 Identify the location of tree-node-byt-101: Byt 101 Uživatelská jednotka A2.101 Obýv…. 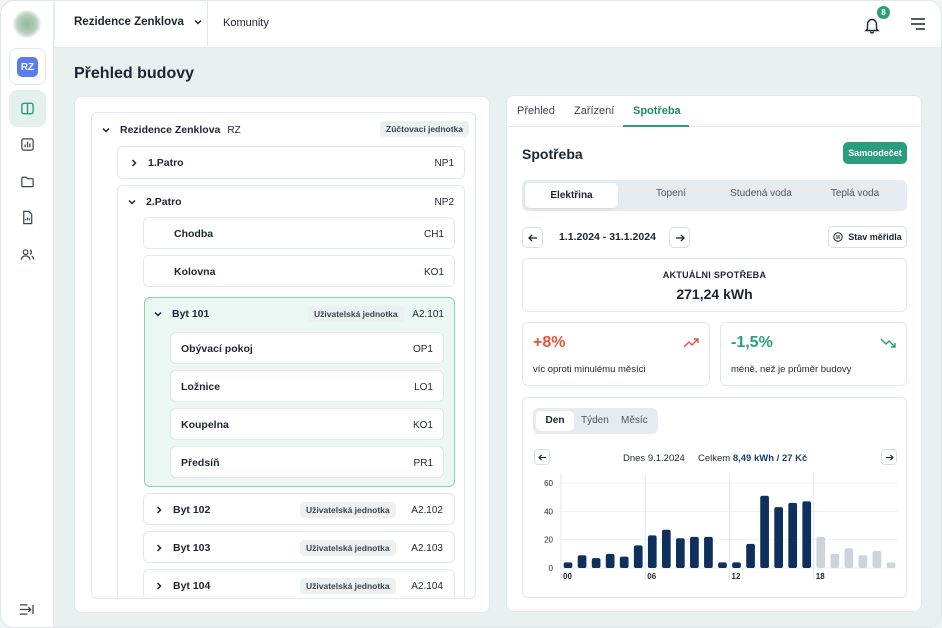
(299, 392).